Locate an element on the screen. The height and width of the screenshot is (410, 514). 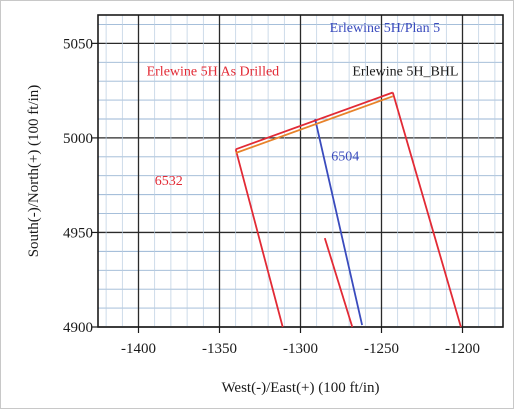
annotation-label: Erlewine 5H_BHL is located at coordinates (405, 72).